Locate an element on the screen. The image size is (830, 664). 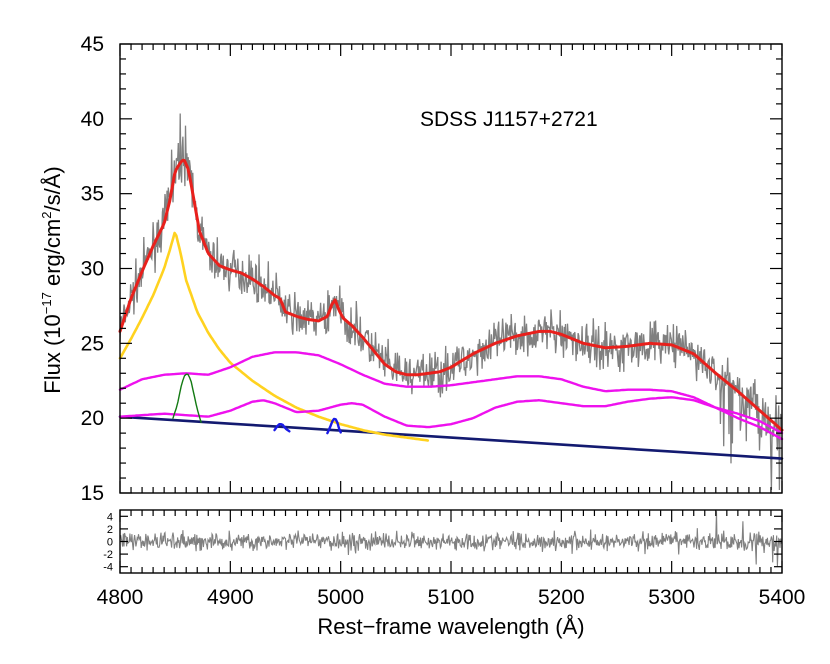
residual-y-tick-label: -2 is located at coordinates (108, 555).